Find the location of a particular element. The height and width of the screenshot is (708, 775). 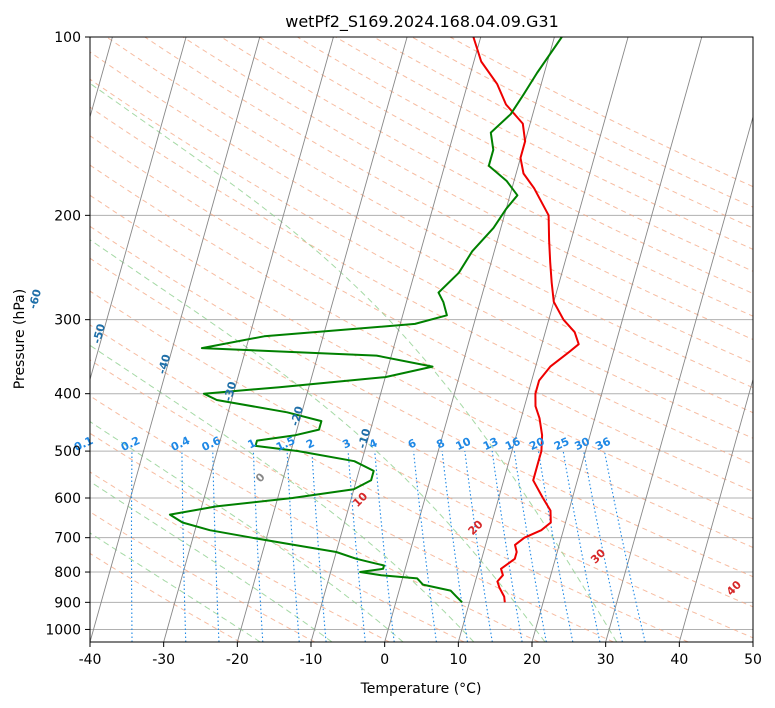

x-tick-label: -40 is located at coordinates (90, 660).